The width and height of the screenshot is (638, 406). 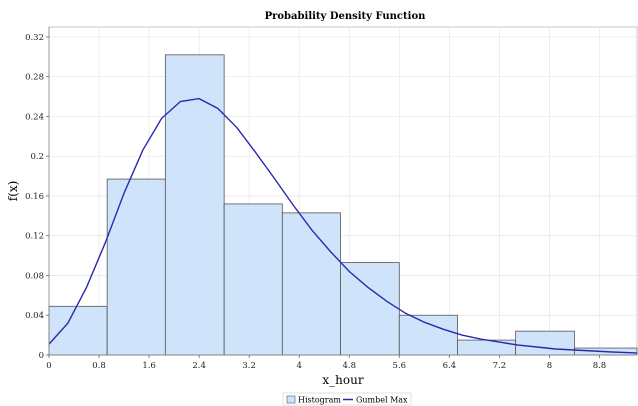 What do you see at coordinates (346, 16) in the screenshot?
I see `chart-title: Probability Density Function` at bounding box center [346, 16].